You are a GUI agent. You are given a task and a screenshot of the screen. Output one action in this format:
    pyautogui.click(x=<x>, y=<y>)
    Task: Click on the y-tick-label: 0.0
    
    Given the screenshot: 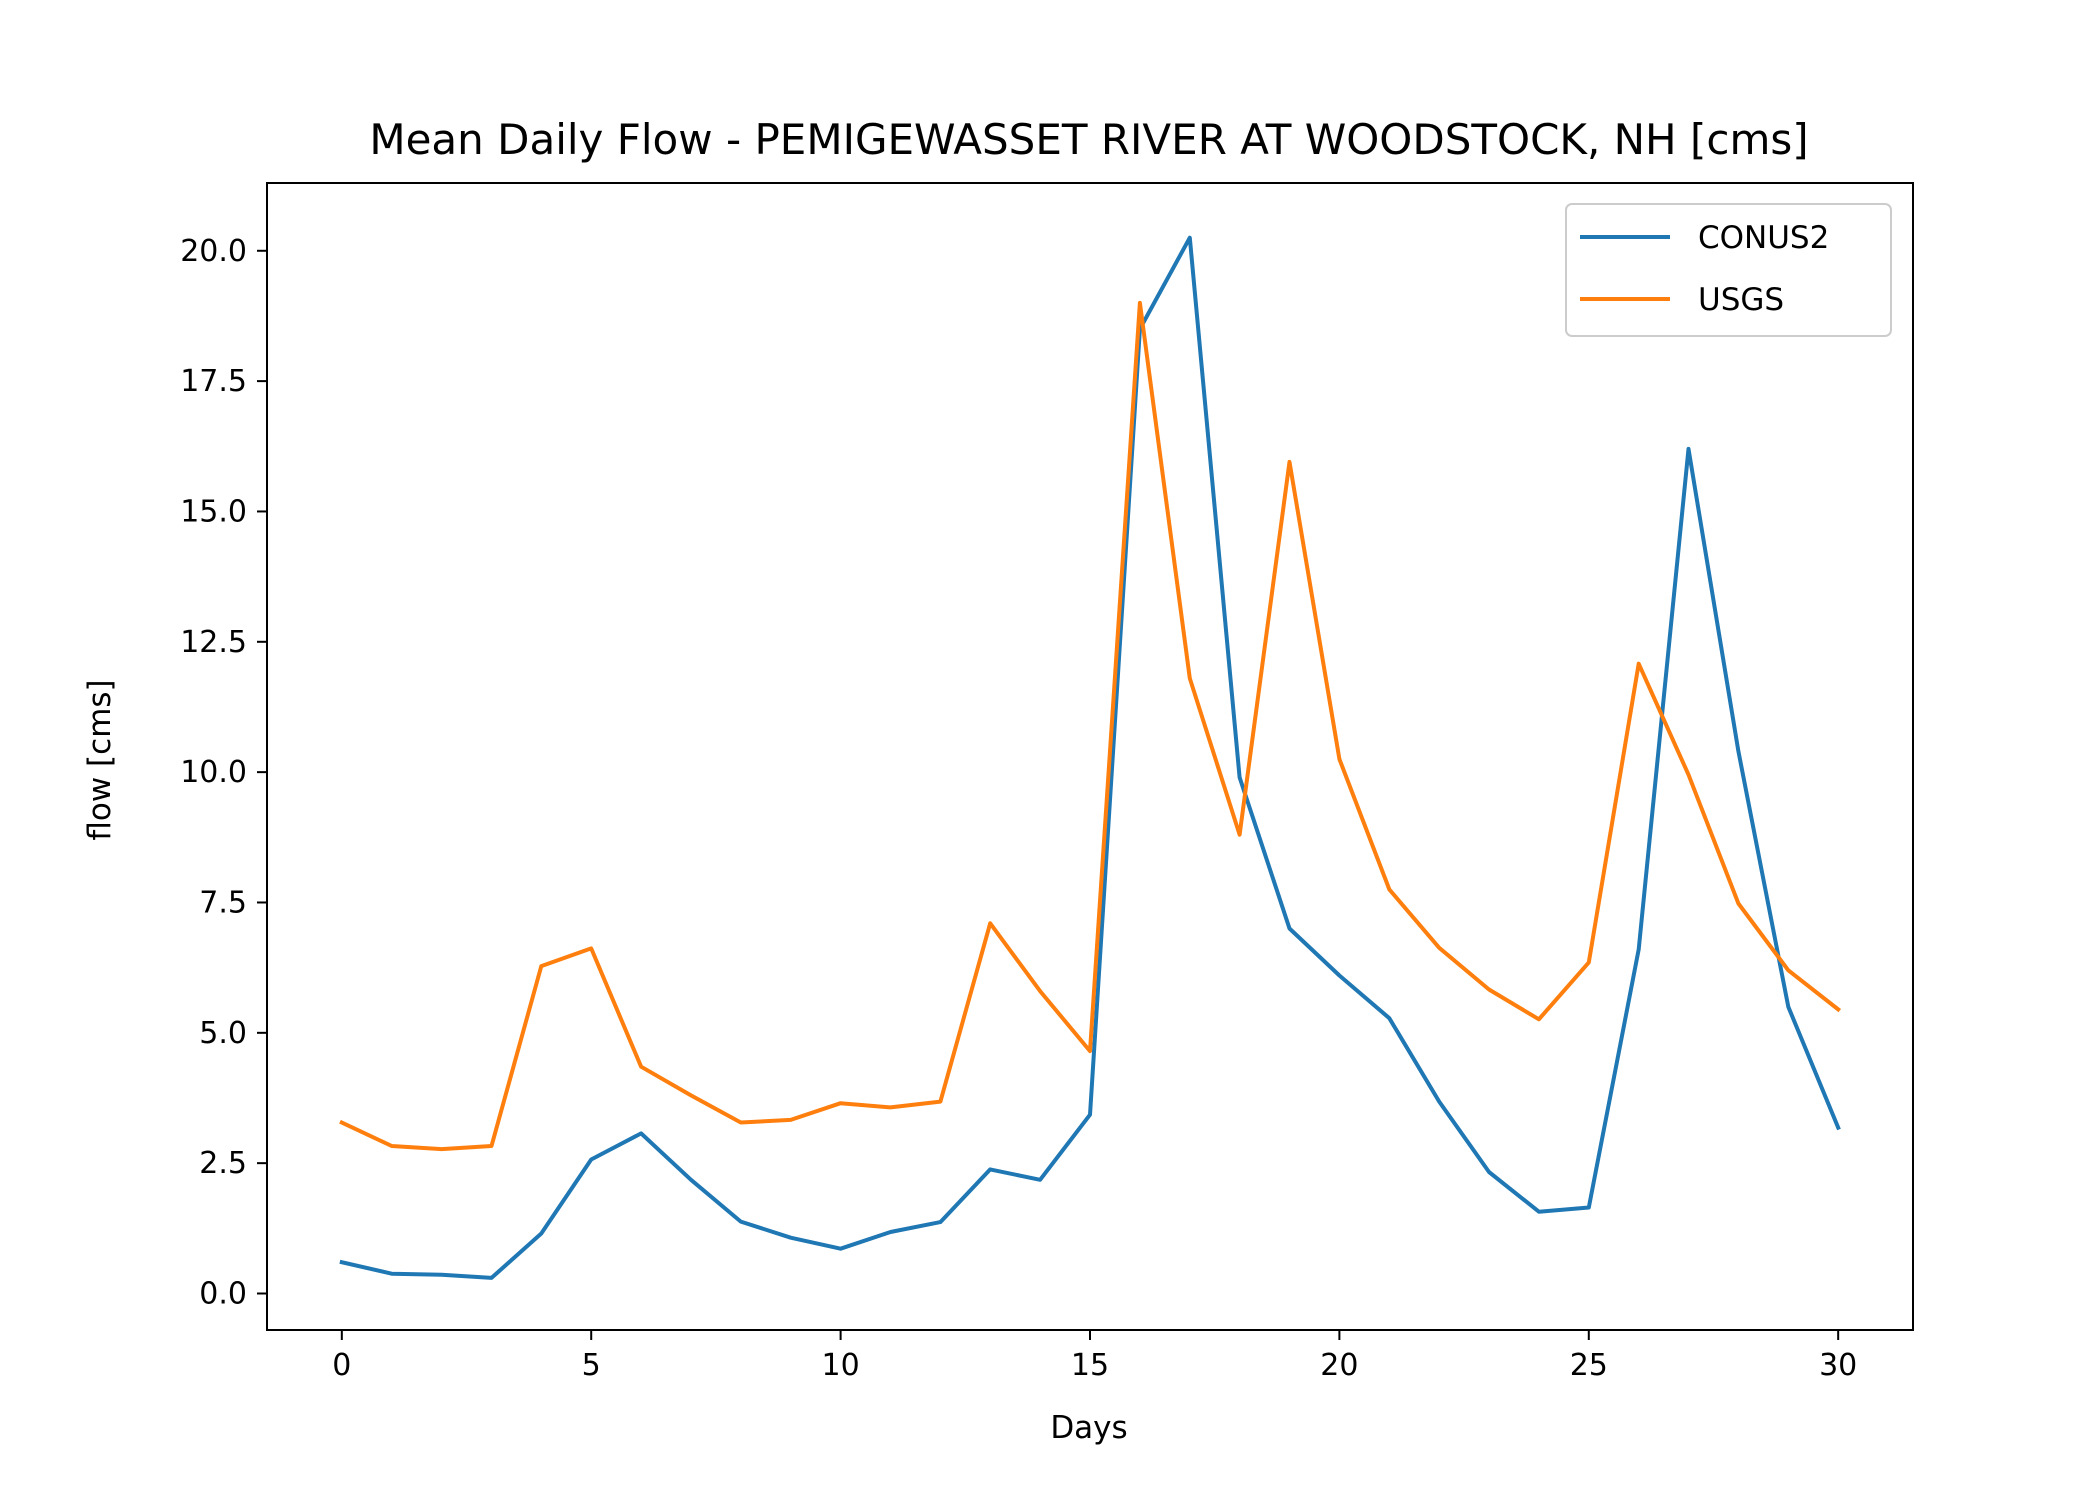 What is the action you would take?
    pyautogui.click(x=223, y=1294)
    